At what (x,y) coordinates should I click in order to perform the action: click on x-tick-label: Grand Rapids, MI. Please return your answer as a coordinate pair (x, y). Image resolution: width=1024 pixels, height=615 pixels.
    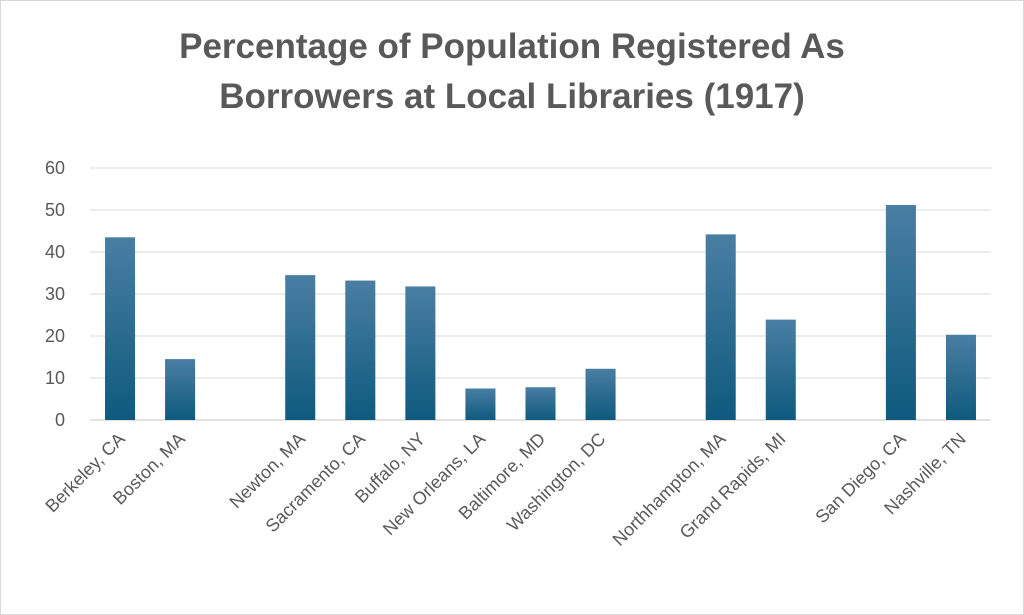
    Looking at the image, I should click on (733, 486).